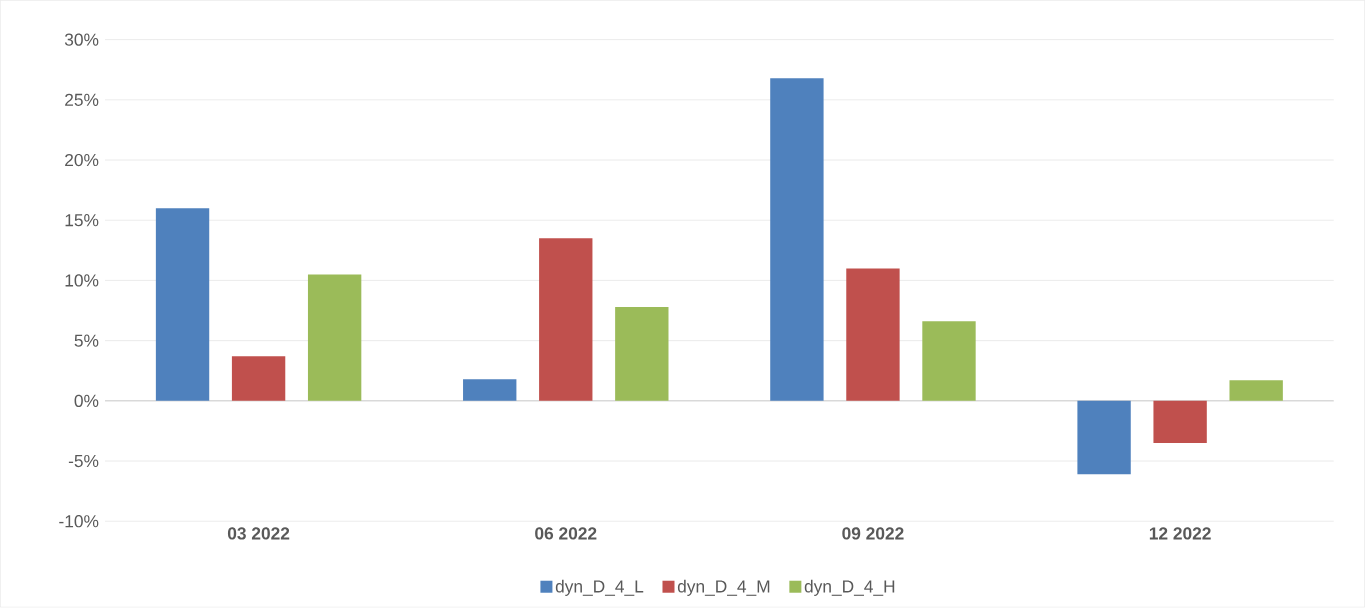 This screenshot has height=608, width=1365. What do you see at coordinates (1180, 533) in the screenshot?
I see `x-tick-label: 12 2022` at bounding box center [1180, 533].